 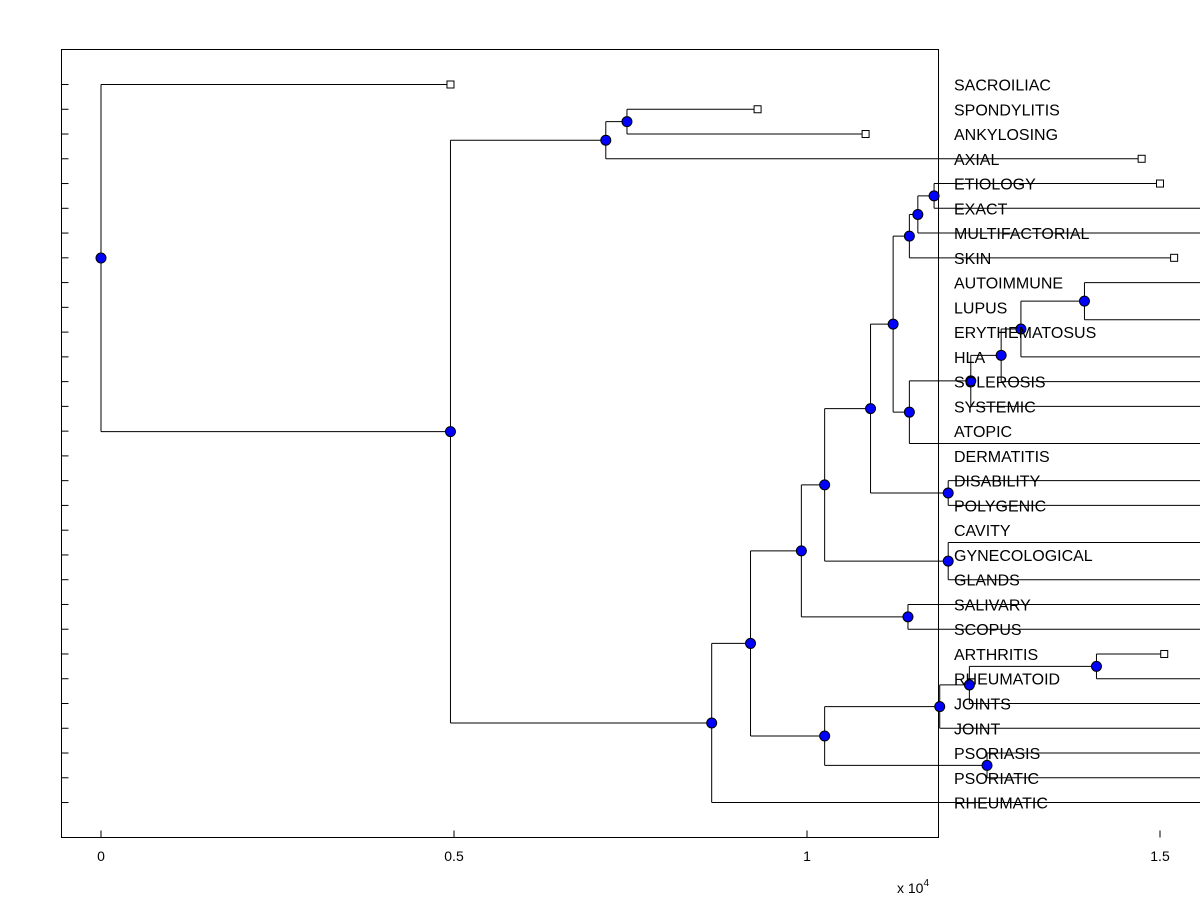 I want to click on merge-node-m_sal_scopus, so click(x=908, y=617).